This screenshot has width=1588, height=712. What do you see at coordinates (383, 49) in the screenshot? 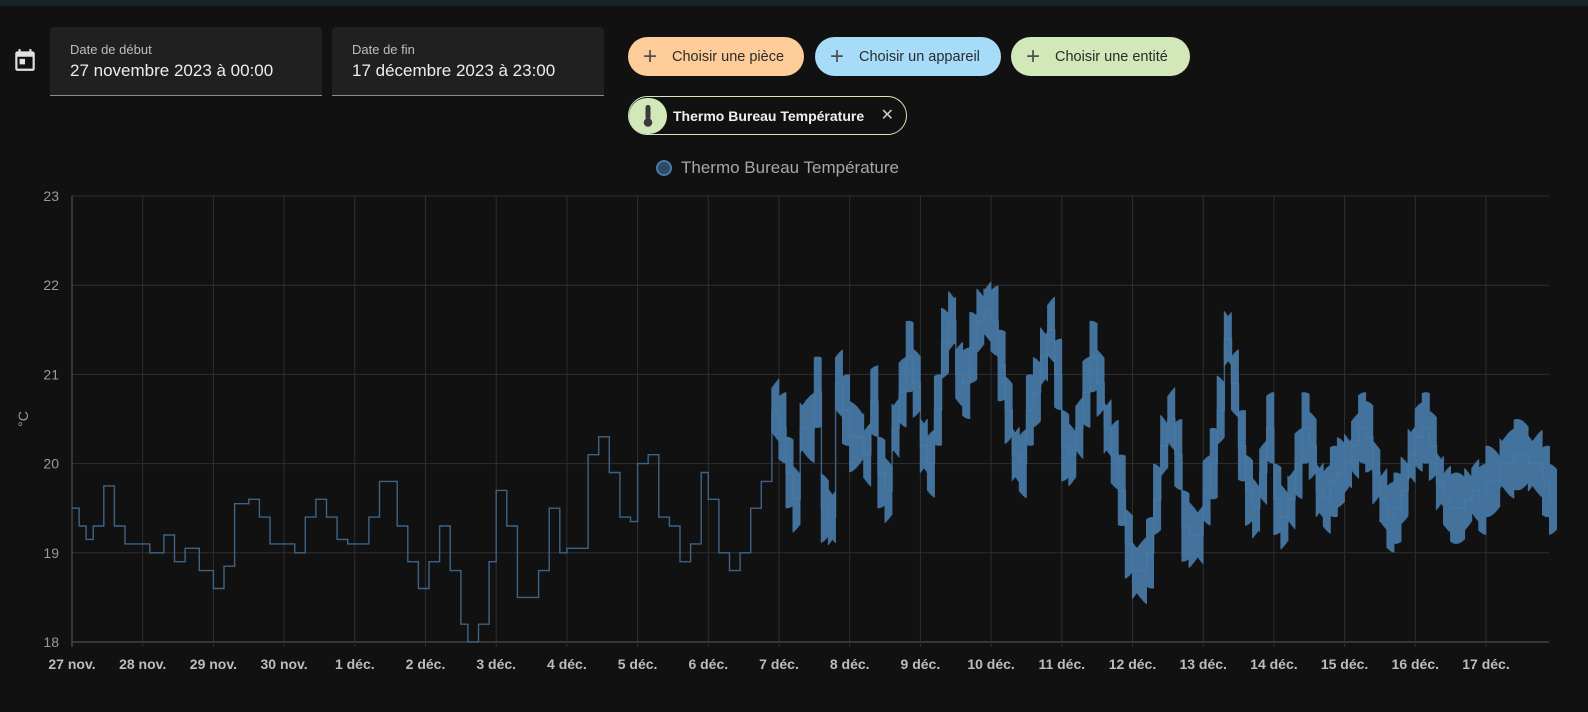
I see `end-date-label: Date de fin` at bounding box center [383, 49].